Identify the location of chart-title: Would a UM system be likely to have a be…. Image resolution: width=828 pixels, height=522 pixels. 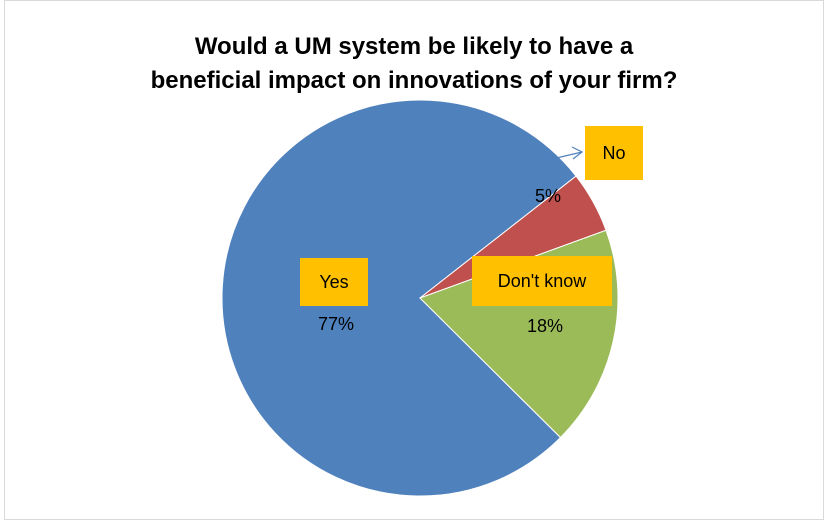
(414, 64).